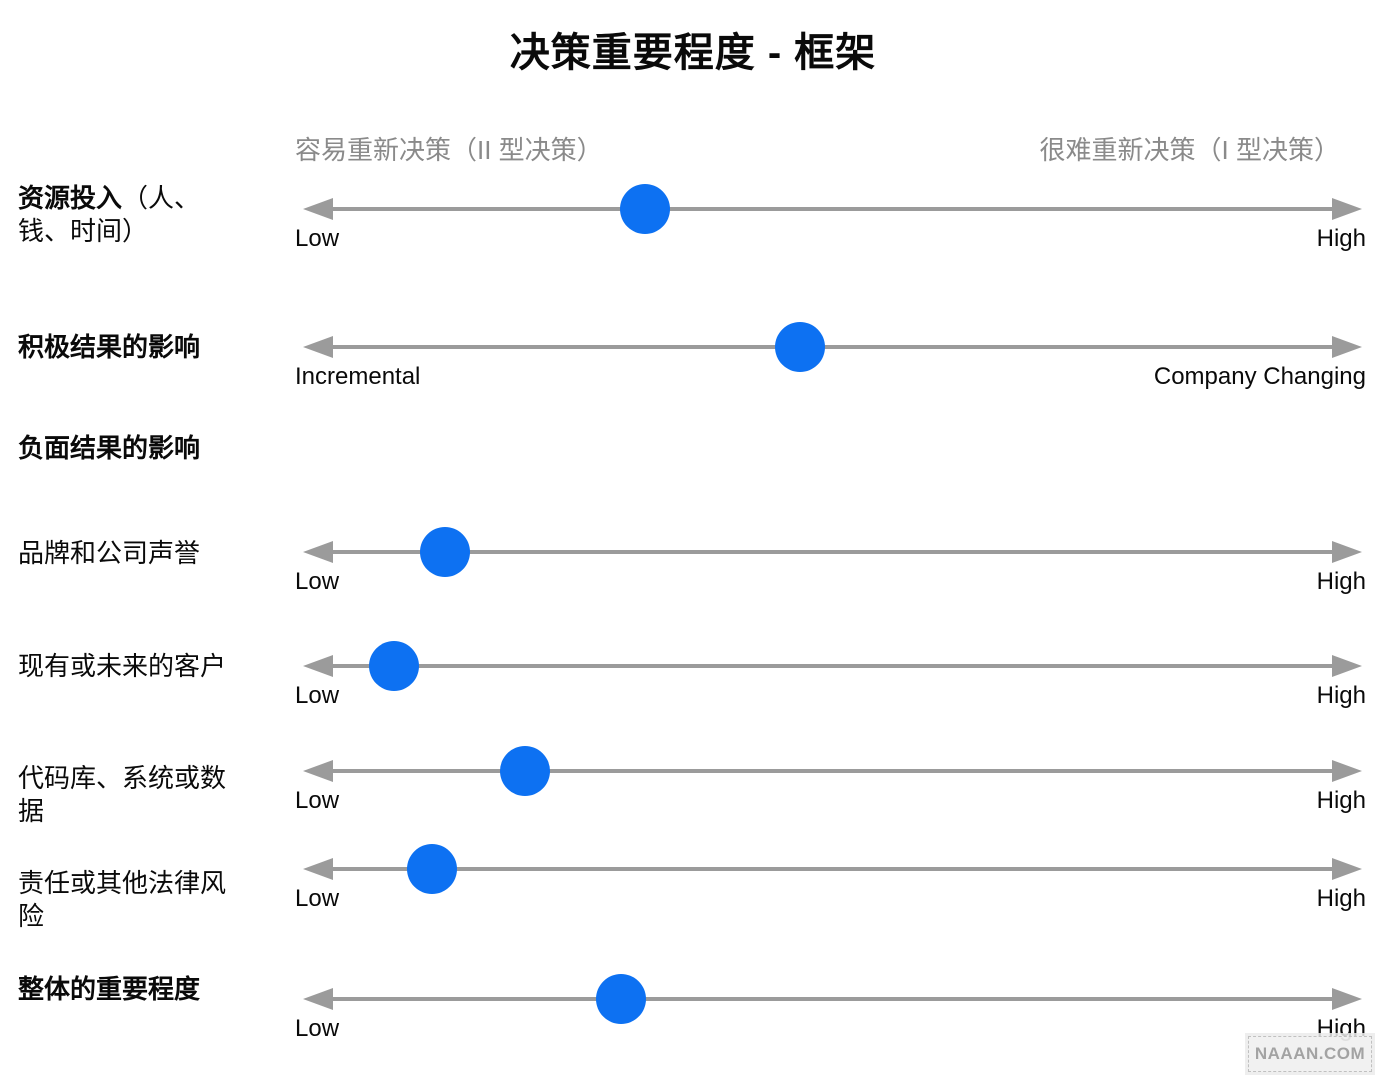 This screenshot has width=1386, height=1080. I want to click on scale-dot-brand-company-reputation, so click(444, 552).